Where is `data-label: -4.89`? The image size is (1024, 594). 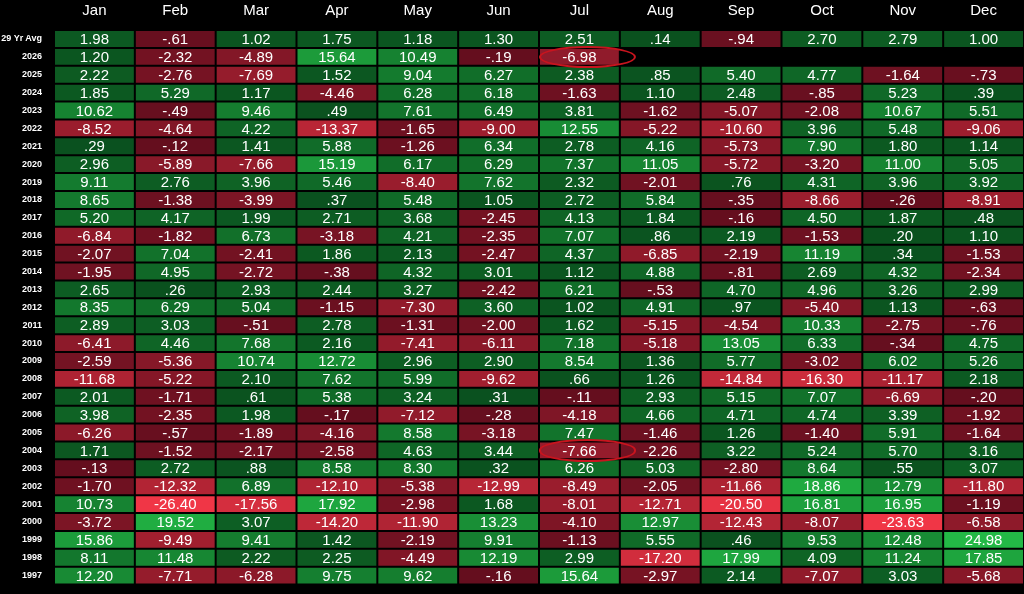
data-label: -4.89 is located at coordinates (256, 56).